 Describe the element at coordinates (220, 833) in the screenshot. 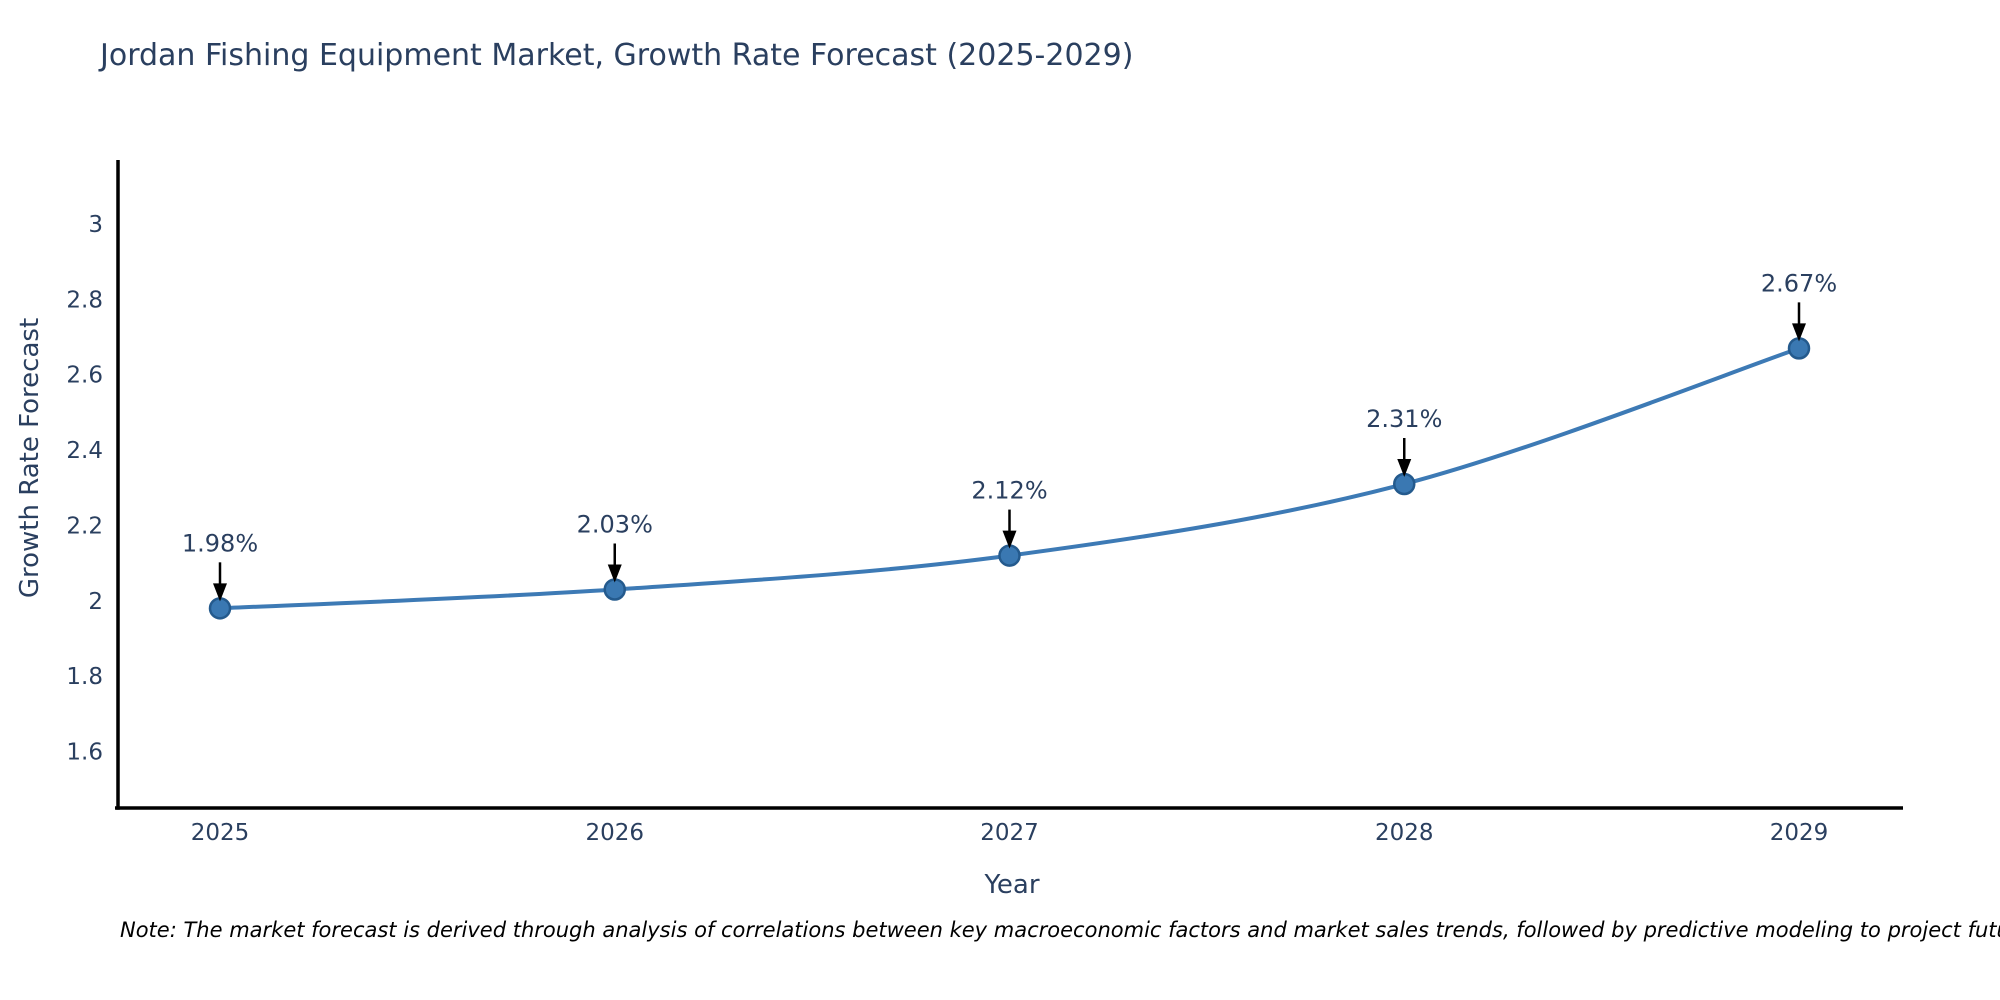

I see `x-tick-label: 2025` at that location.